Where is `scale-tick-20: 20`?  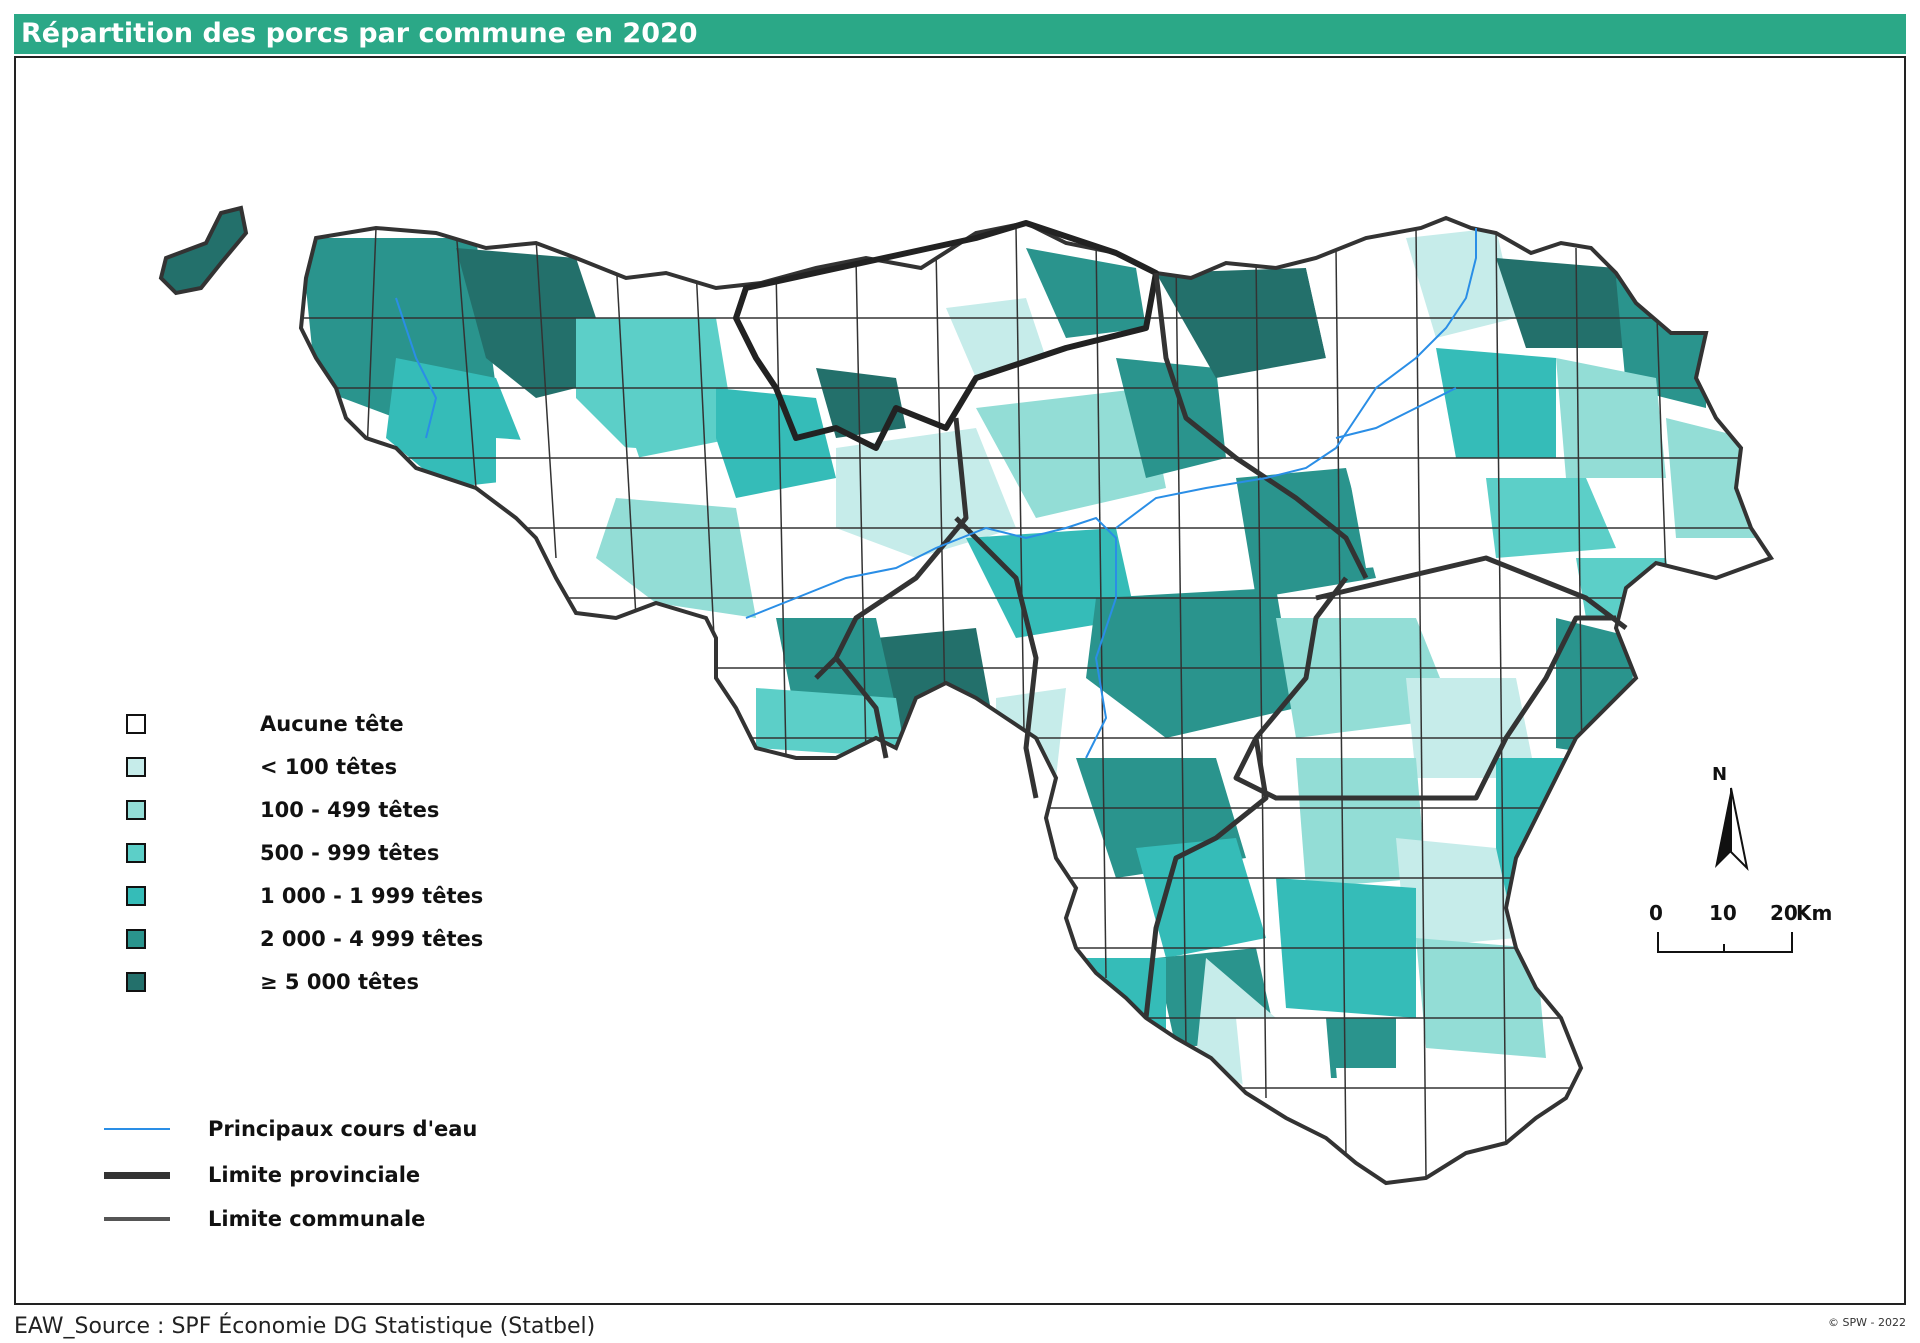 scale-tick-20: 20 is located at coordinates (1784, 913).